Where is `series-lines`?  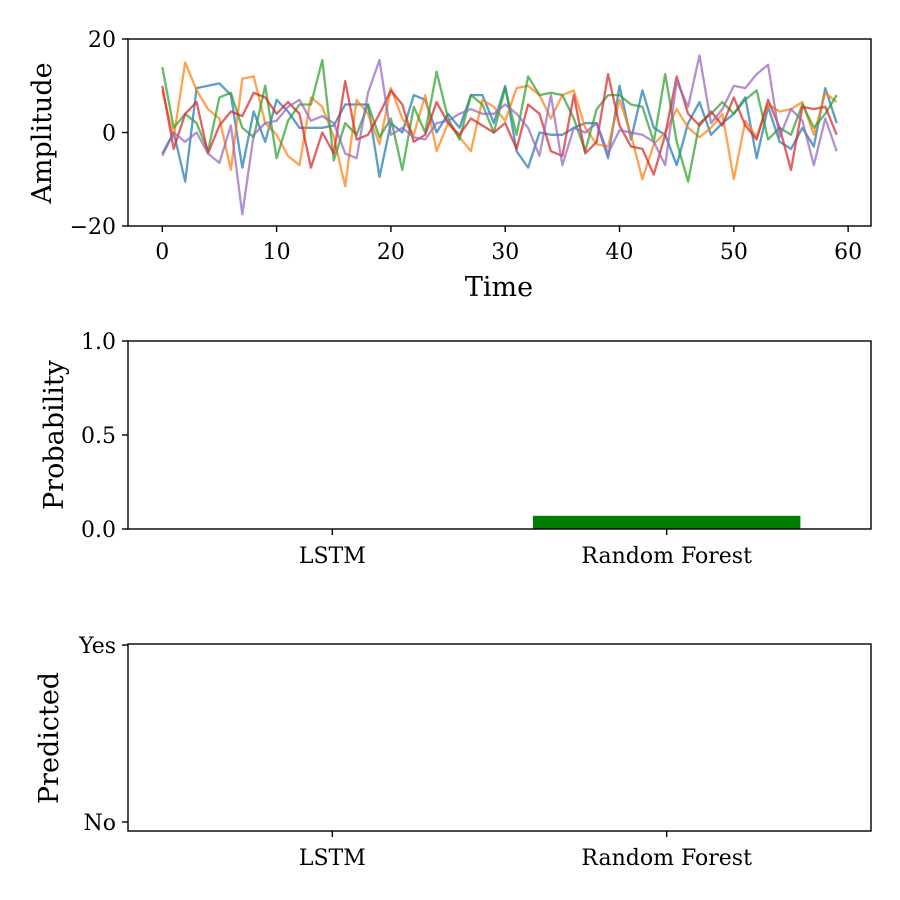
series-lines is located at coordinates (499, 135).